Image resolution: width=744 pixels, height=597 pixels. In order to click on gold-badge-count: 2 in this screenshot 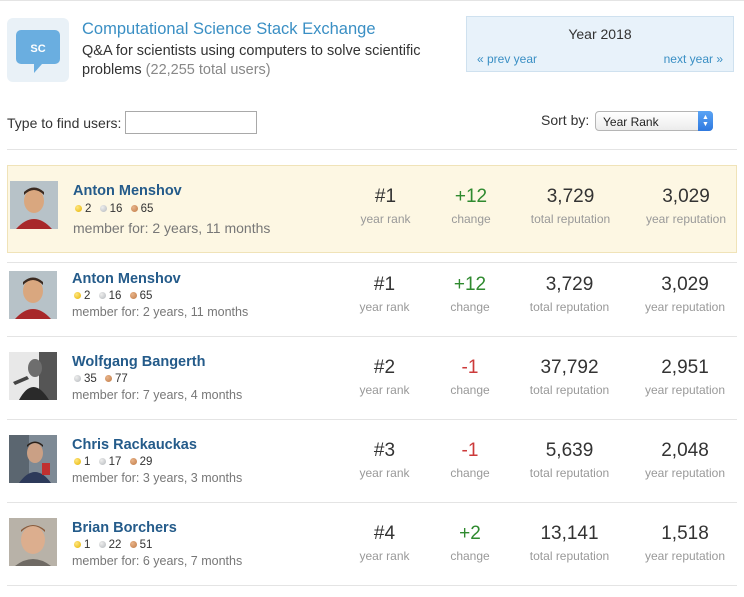, I will do `click(87, 296)`.